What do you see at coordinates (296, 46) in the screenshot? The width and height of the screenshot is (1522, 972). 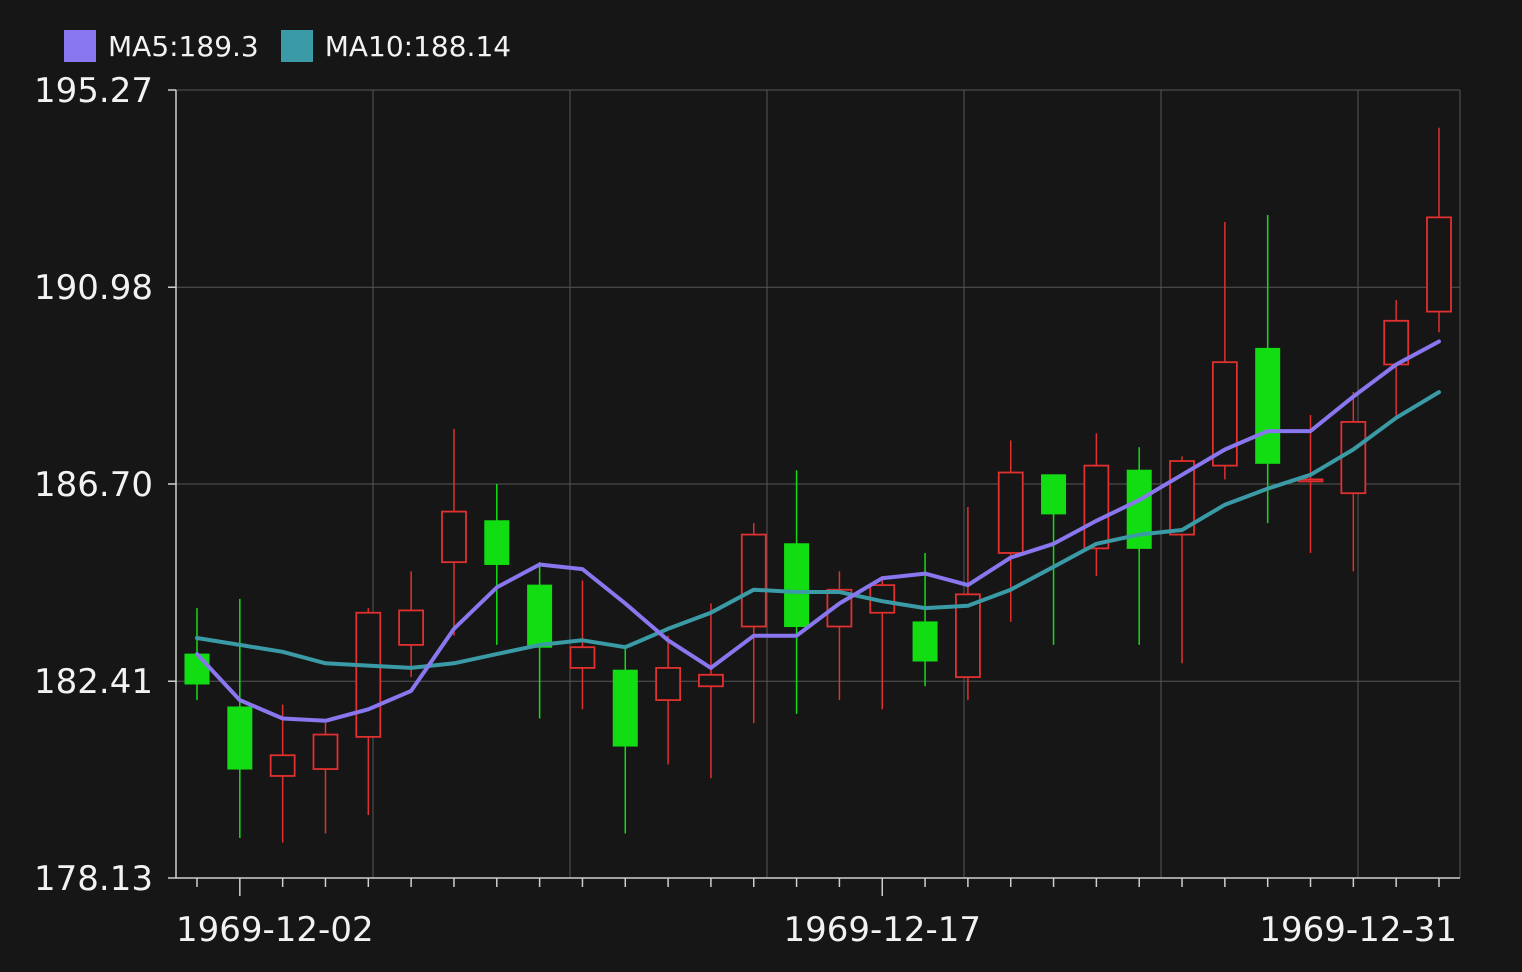 I see `legend-swatch-ma10` at bounding box center [296, 46].